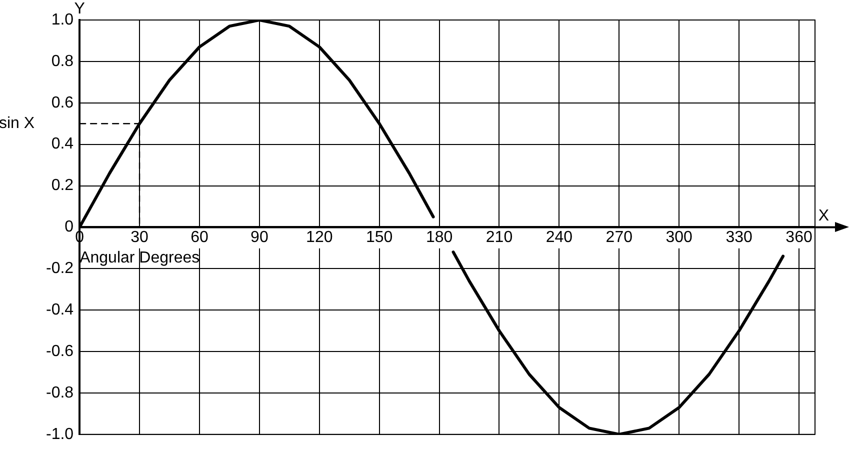 Image resolution: width=850 pixels, height=450 pixels. I want to click on x-tick-label: 330, so click(739, 237).